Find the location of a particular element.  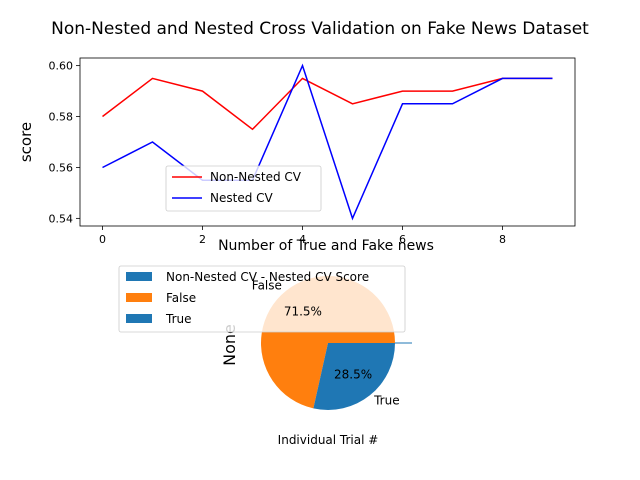

line-chart-x-ticks: 0 2 4 6 8 is located at coordinates (302, 236).